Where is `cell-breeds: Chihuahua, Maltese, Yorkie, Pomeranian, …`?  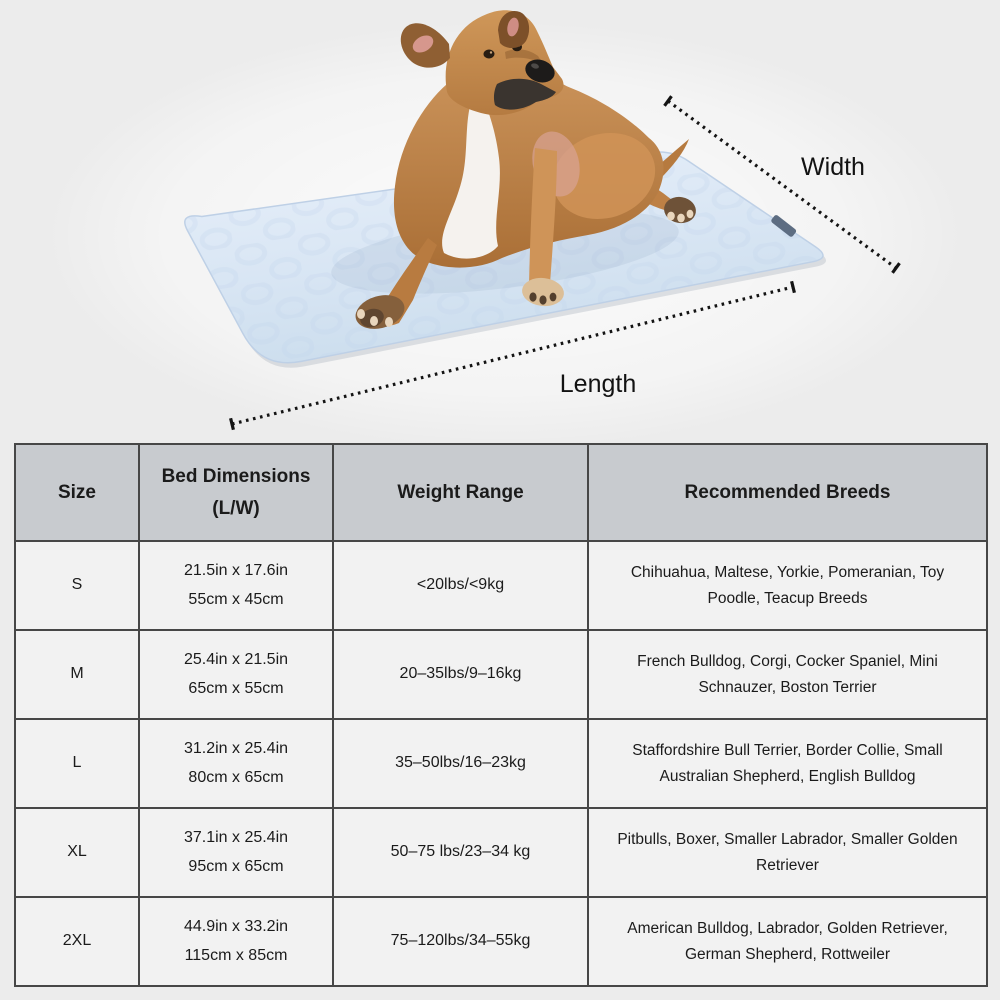 cell-breeds: Chihuahua, Maltese, Yorkie, Pomeranian, … is located at coordinates (787, 585).